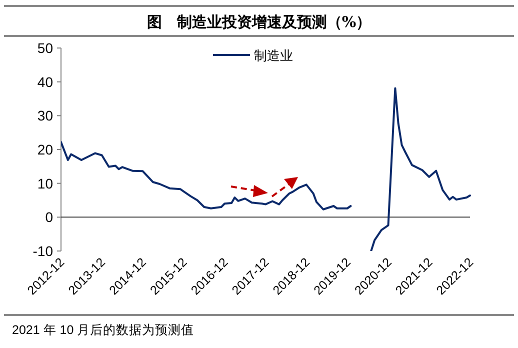  Describe the element at coordinates (273, 55) in the screenshot. I see `legend-label: 制造业` at that location.